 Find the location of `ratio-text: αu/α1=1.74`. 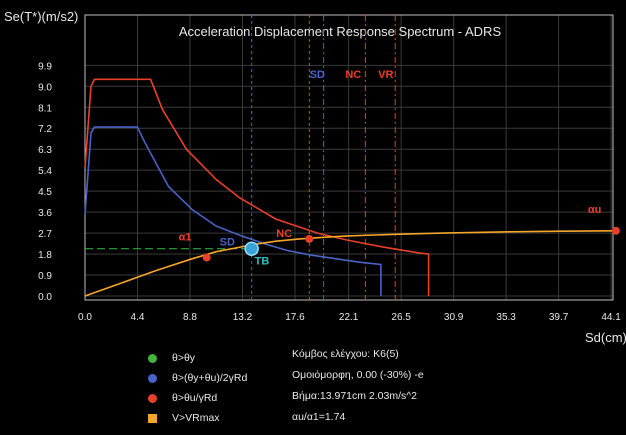

ratio-text: αu/α1=1.74 is located at coordinates (319, 417).